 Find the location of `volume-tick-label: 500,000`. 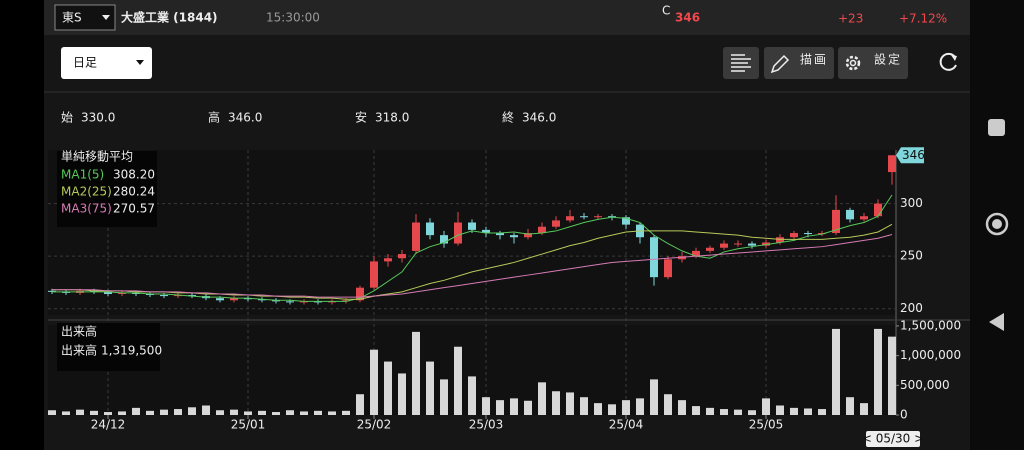

volume-tick-label: 500,000 is located at coordinates (925, 385).